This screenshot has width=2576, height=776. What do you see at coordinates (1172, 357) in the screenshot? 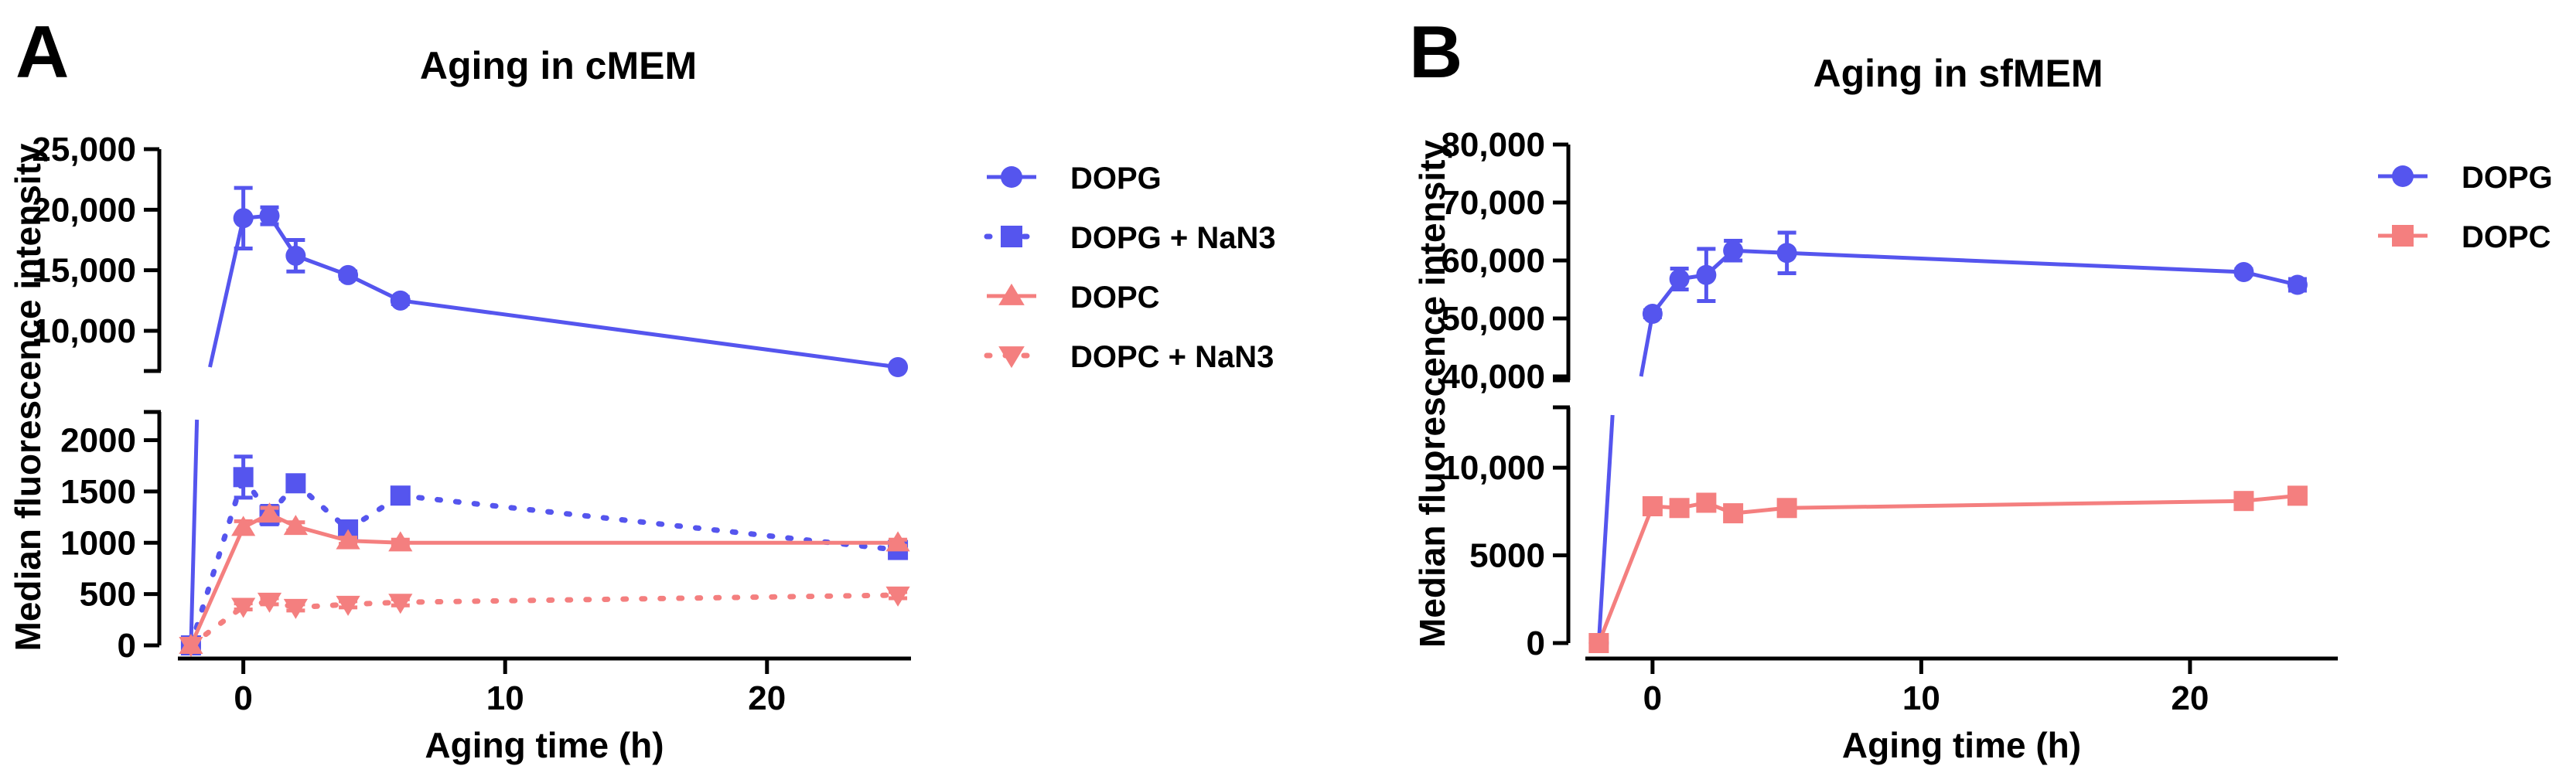
I see `legend-label: DOPC + NaN3` at bounding box center [1172, 357].